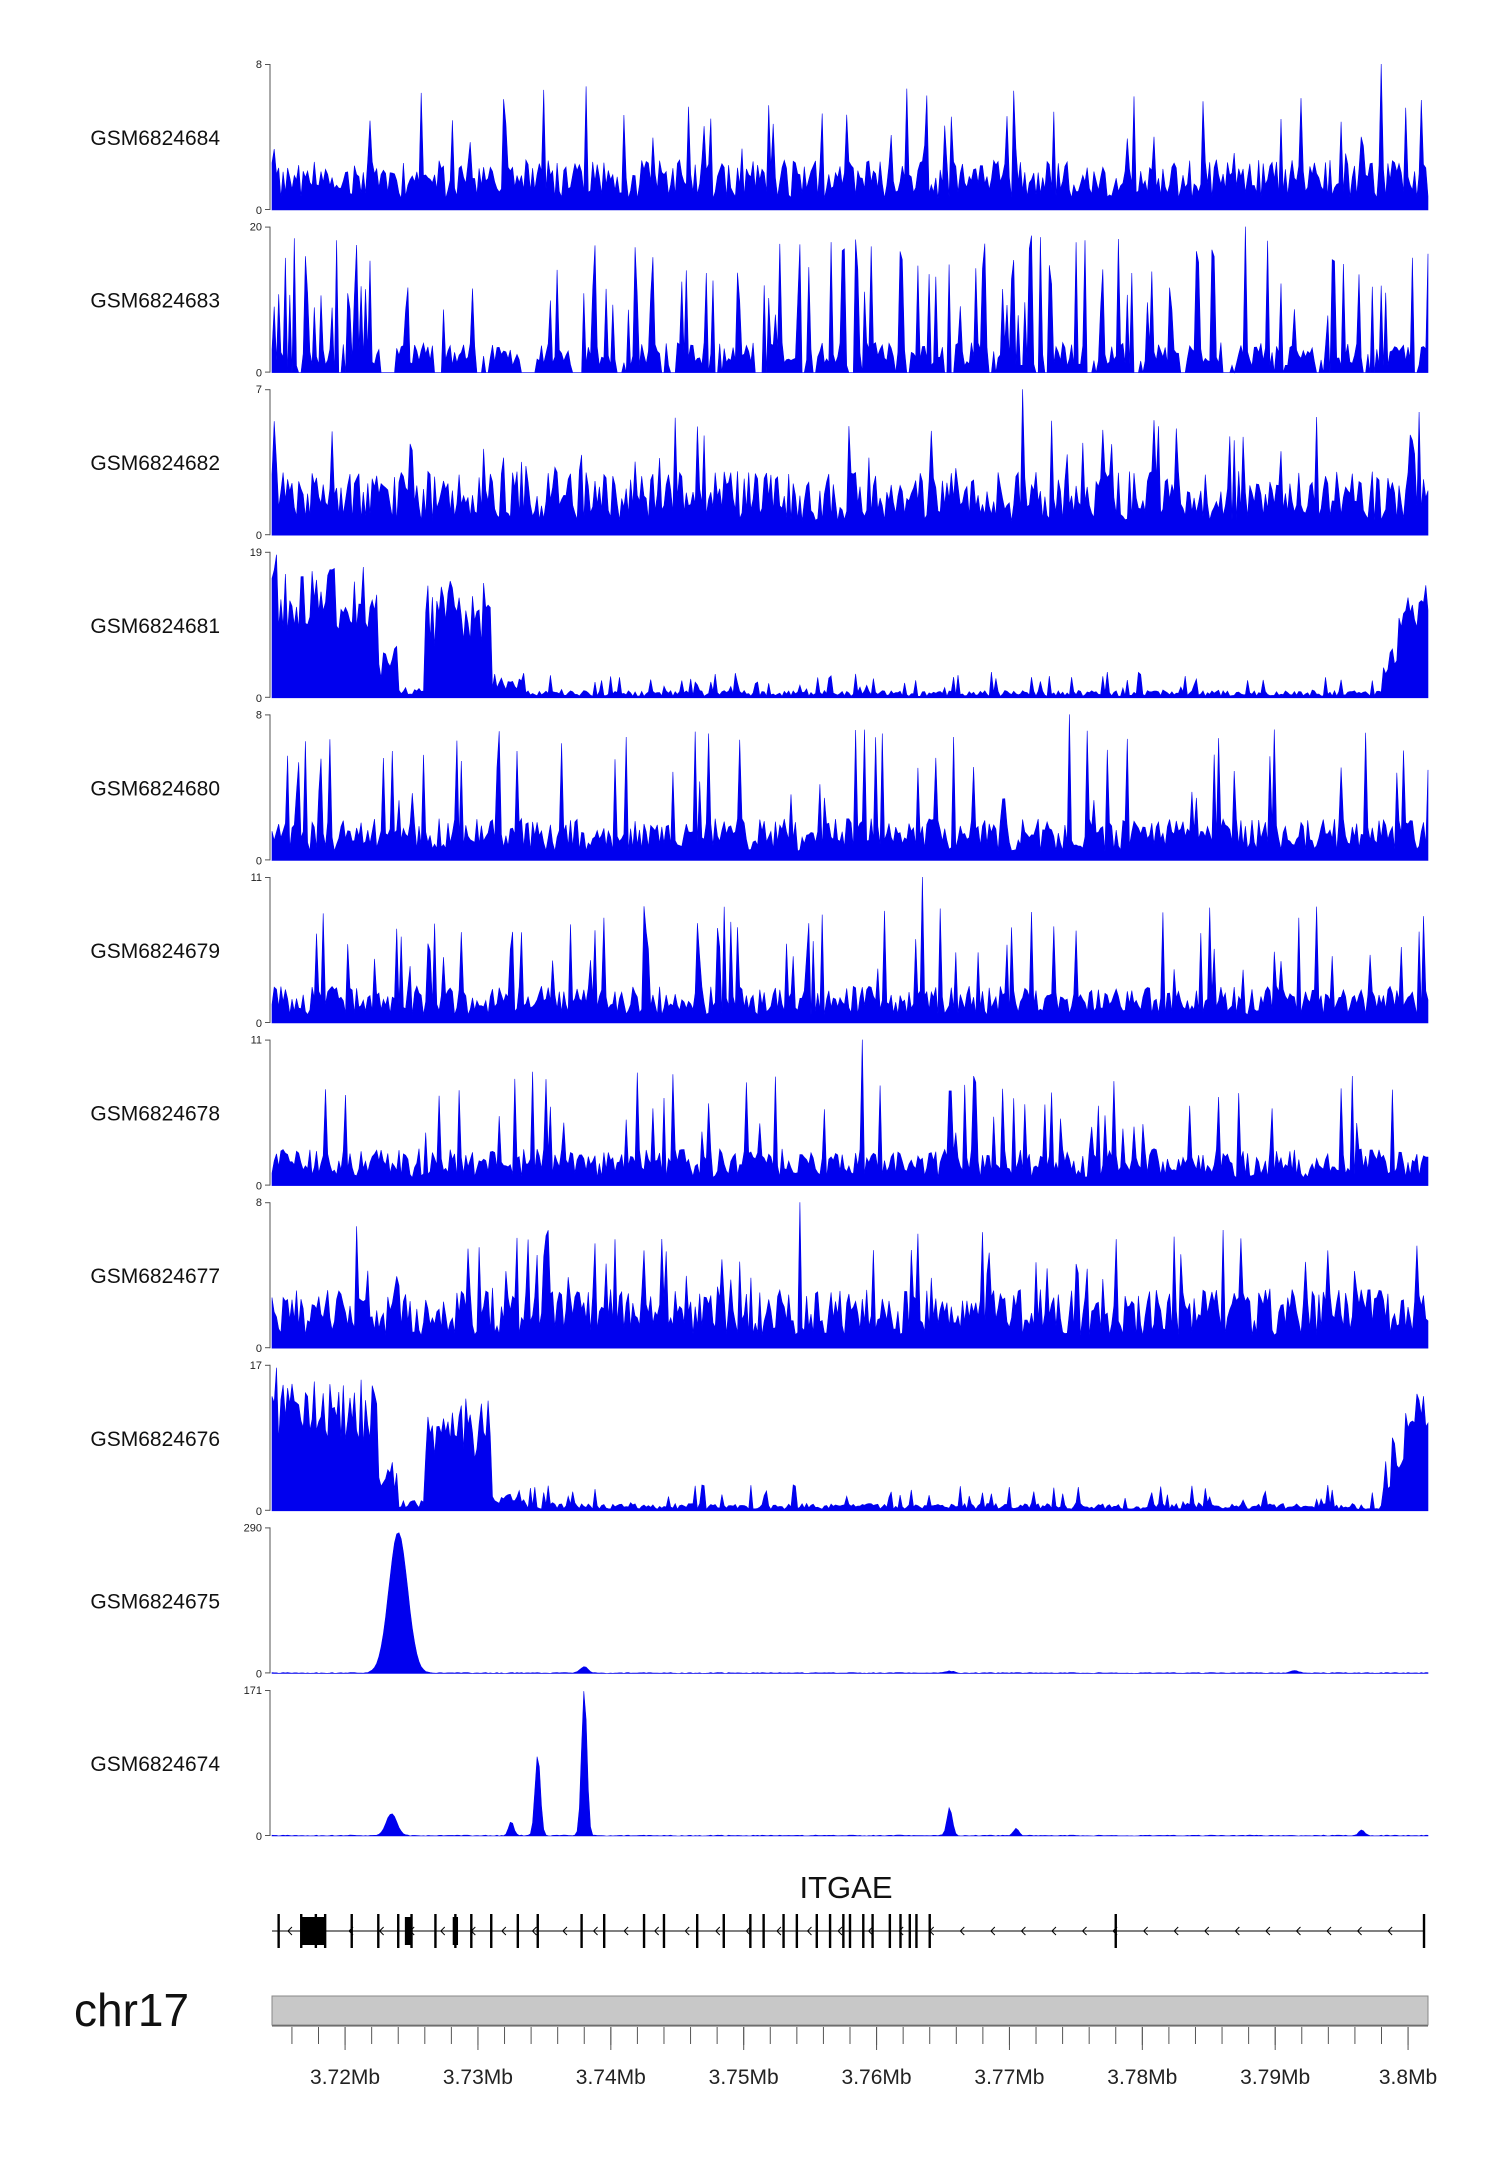  Describe the element at coordinates (759, 1601) in the screenshot. I see `track-GSM6824675: GSM6824675 290 0` at that location.